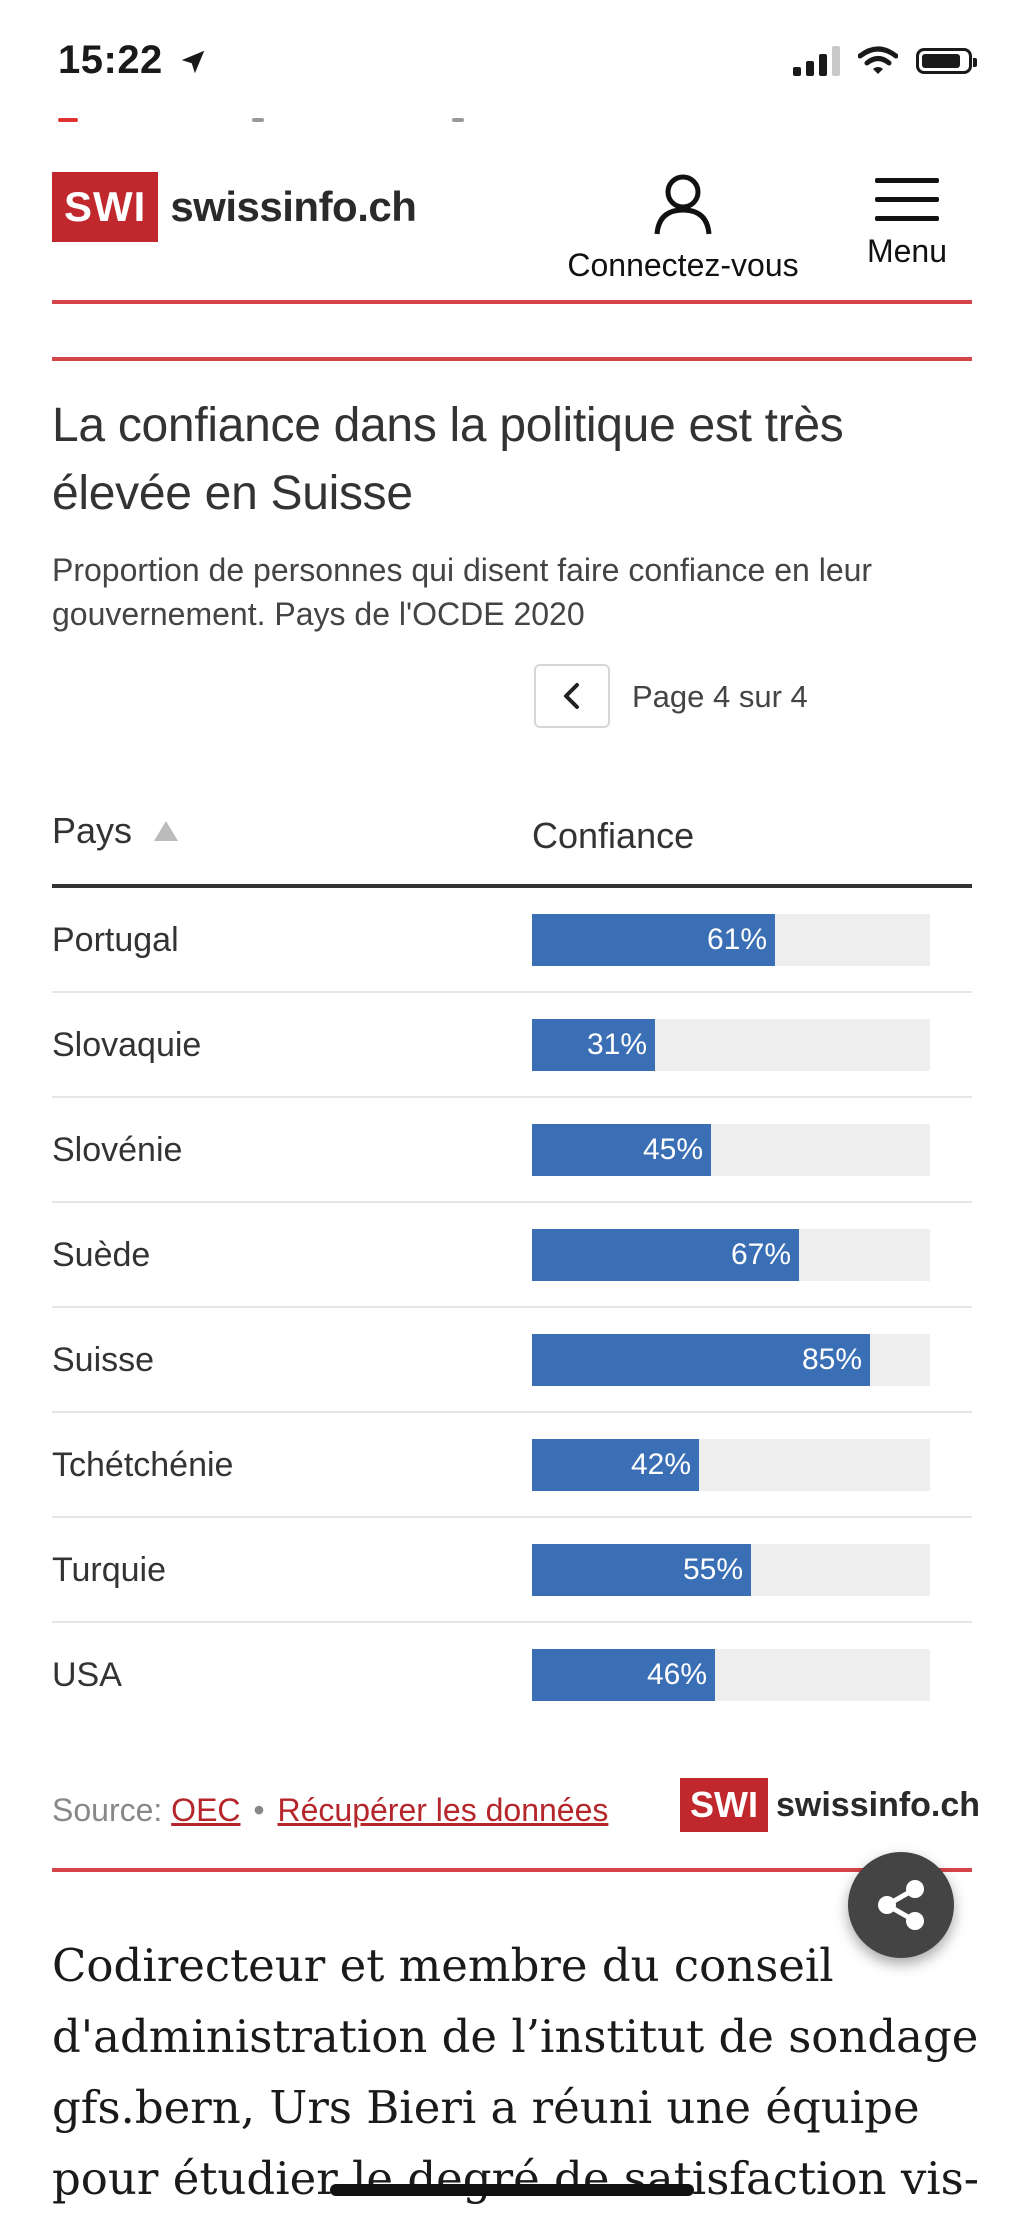  Describe the element at coordinates (512, 1570) in the screenshot. I see `table-row: Turquie 55%` at that location.